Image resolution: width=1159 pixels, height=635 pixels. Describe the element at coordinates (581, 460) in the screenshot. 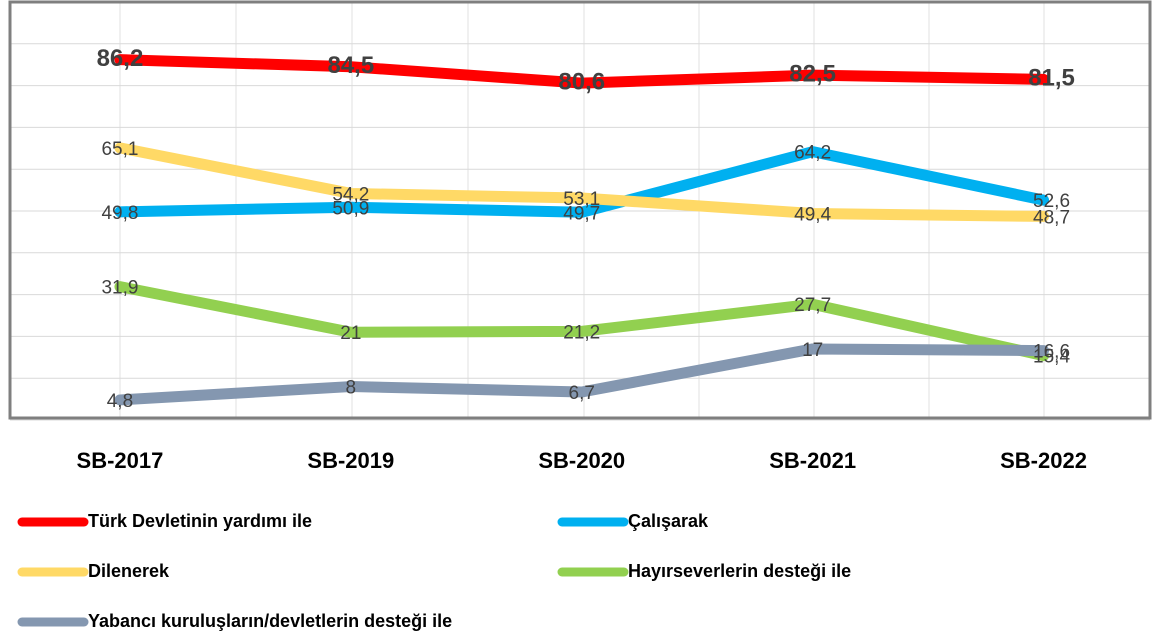

I see `x-tick-label: SB-2020` at that location.